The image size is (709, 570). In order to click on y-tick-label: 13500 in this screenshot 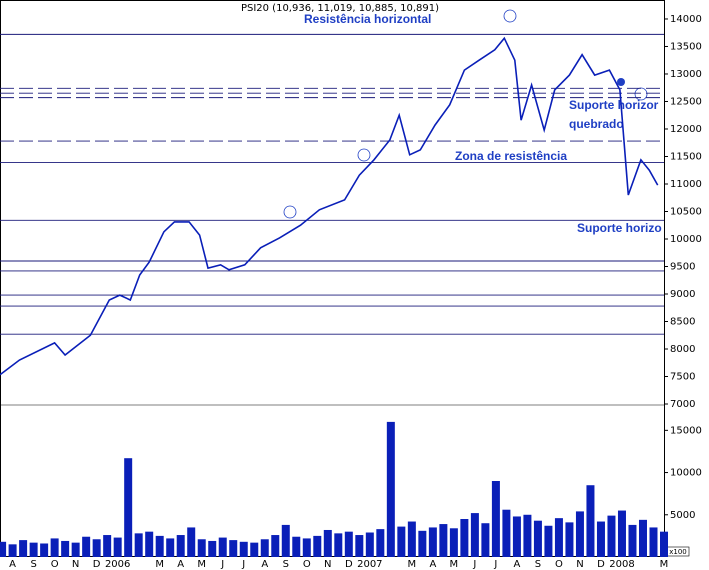, I will do `click(686, 46)`.